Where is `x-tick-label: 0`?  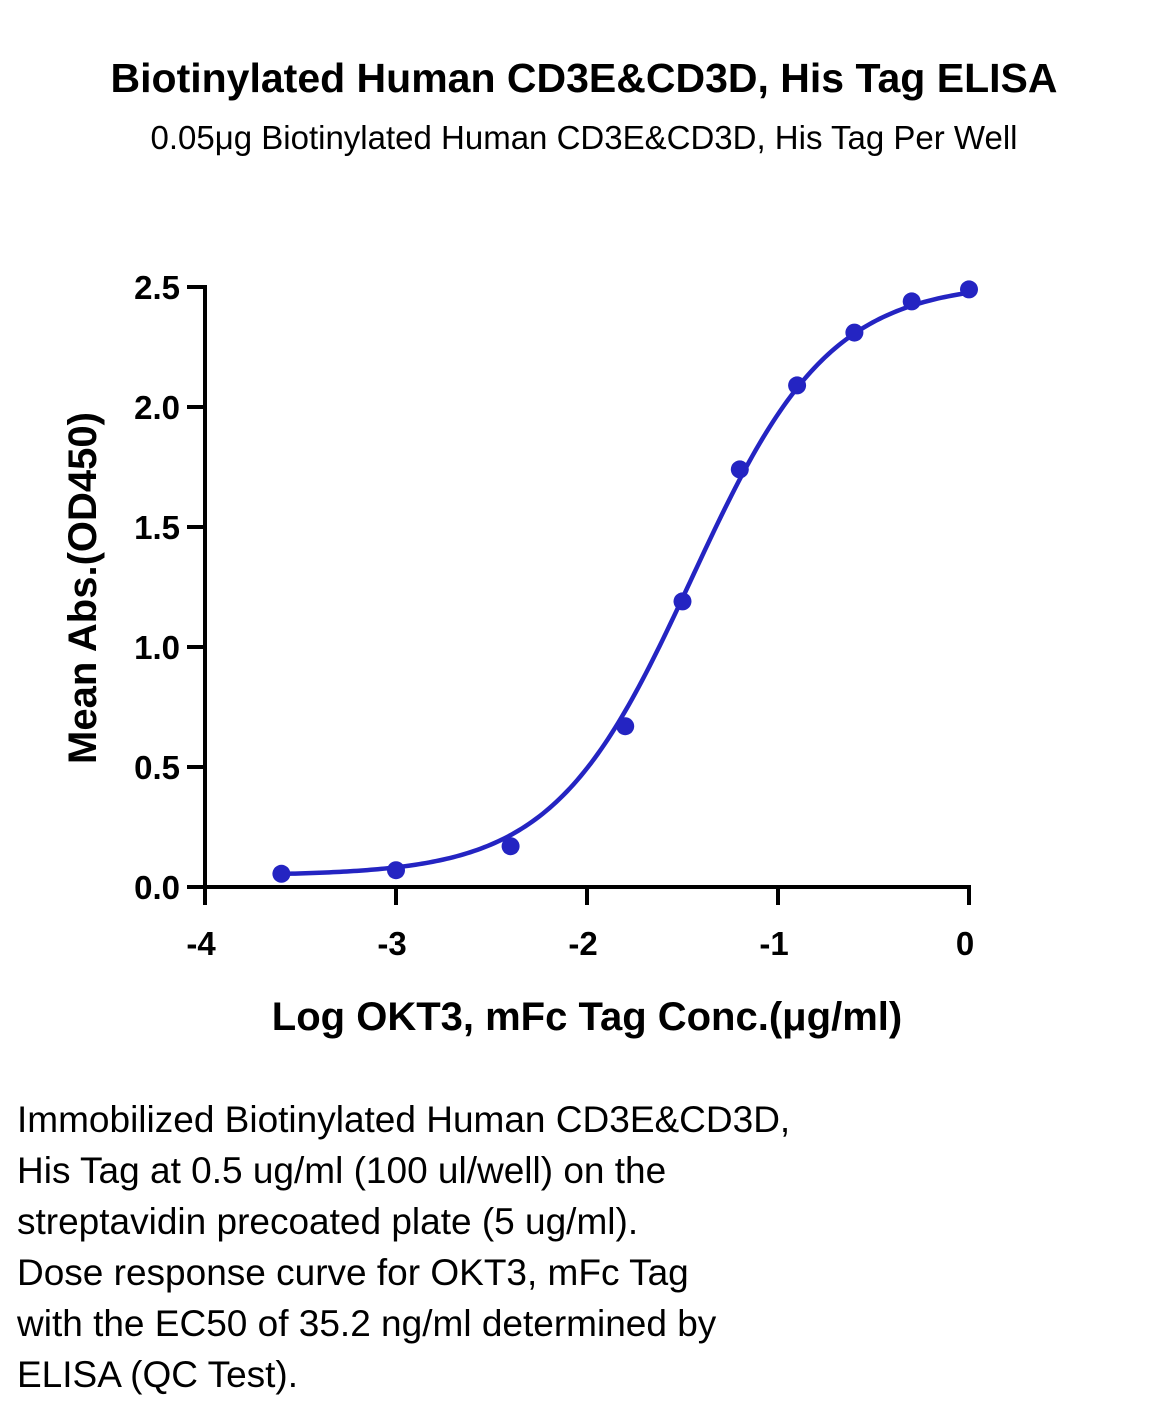
x-tick-label: 0 is located at coordinates (965, 943).